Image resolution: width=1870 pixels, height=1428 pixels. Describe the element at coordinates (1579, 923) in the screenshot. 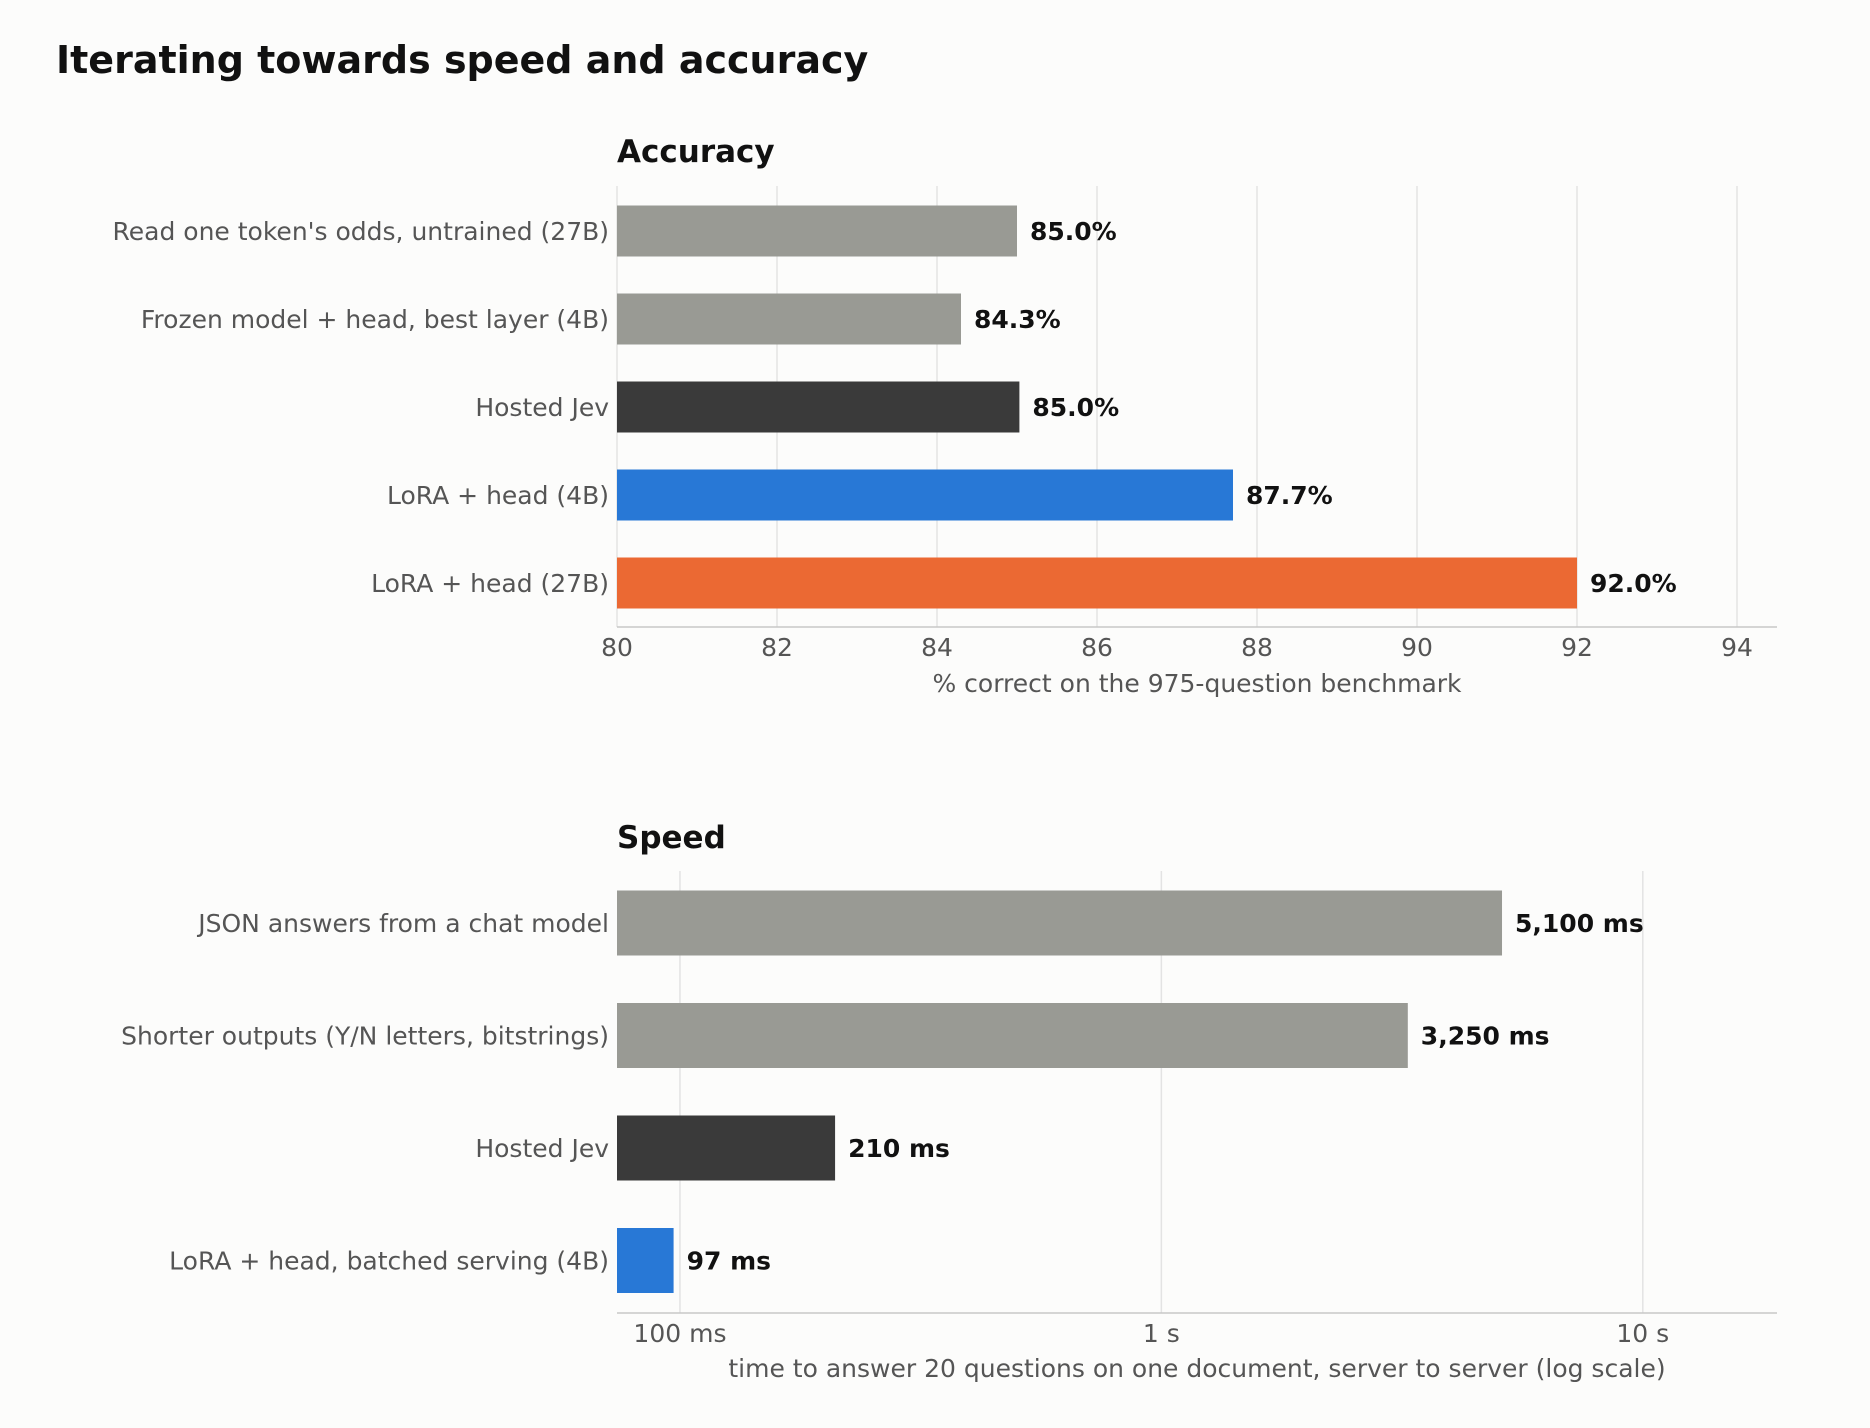

I see `speed-data-label: 5,100 ms` at that location.